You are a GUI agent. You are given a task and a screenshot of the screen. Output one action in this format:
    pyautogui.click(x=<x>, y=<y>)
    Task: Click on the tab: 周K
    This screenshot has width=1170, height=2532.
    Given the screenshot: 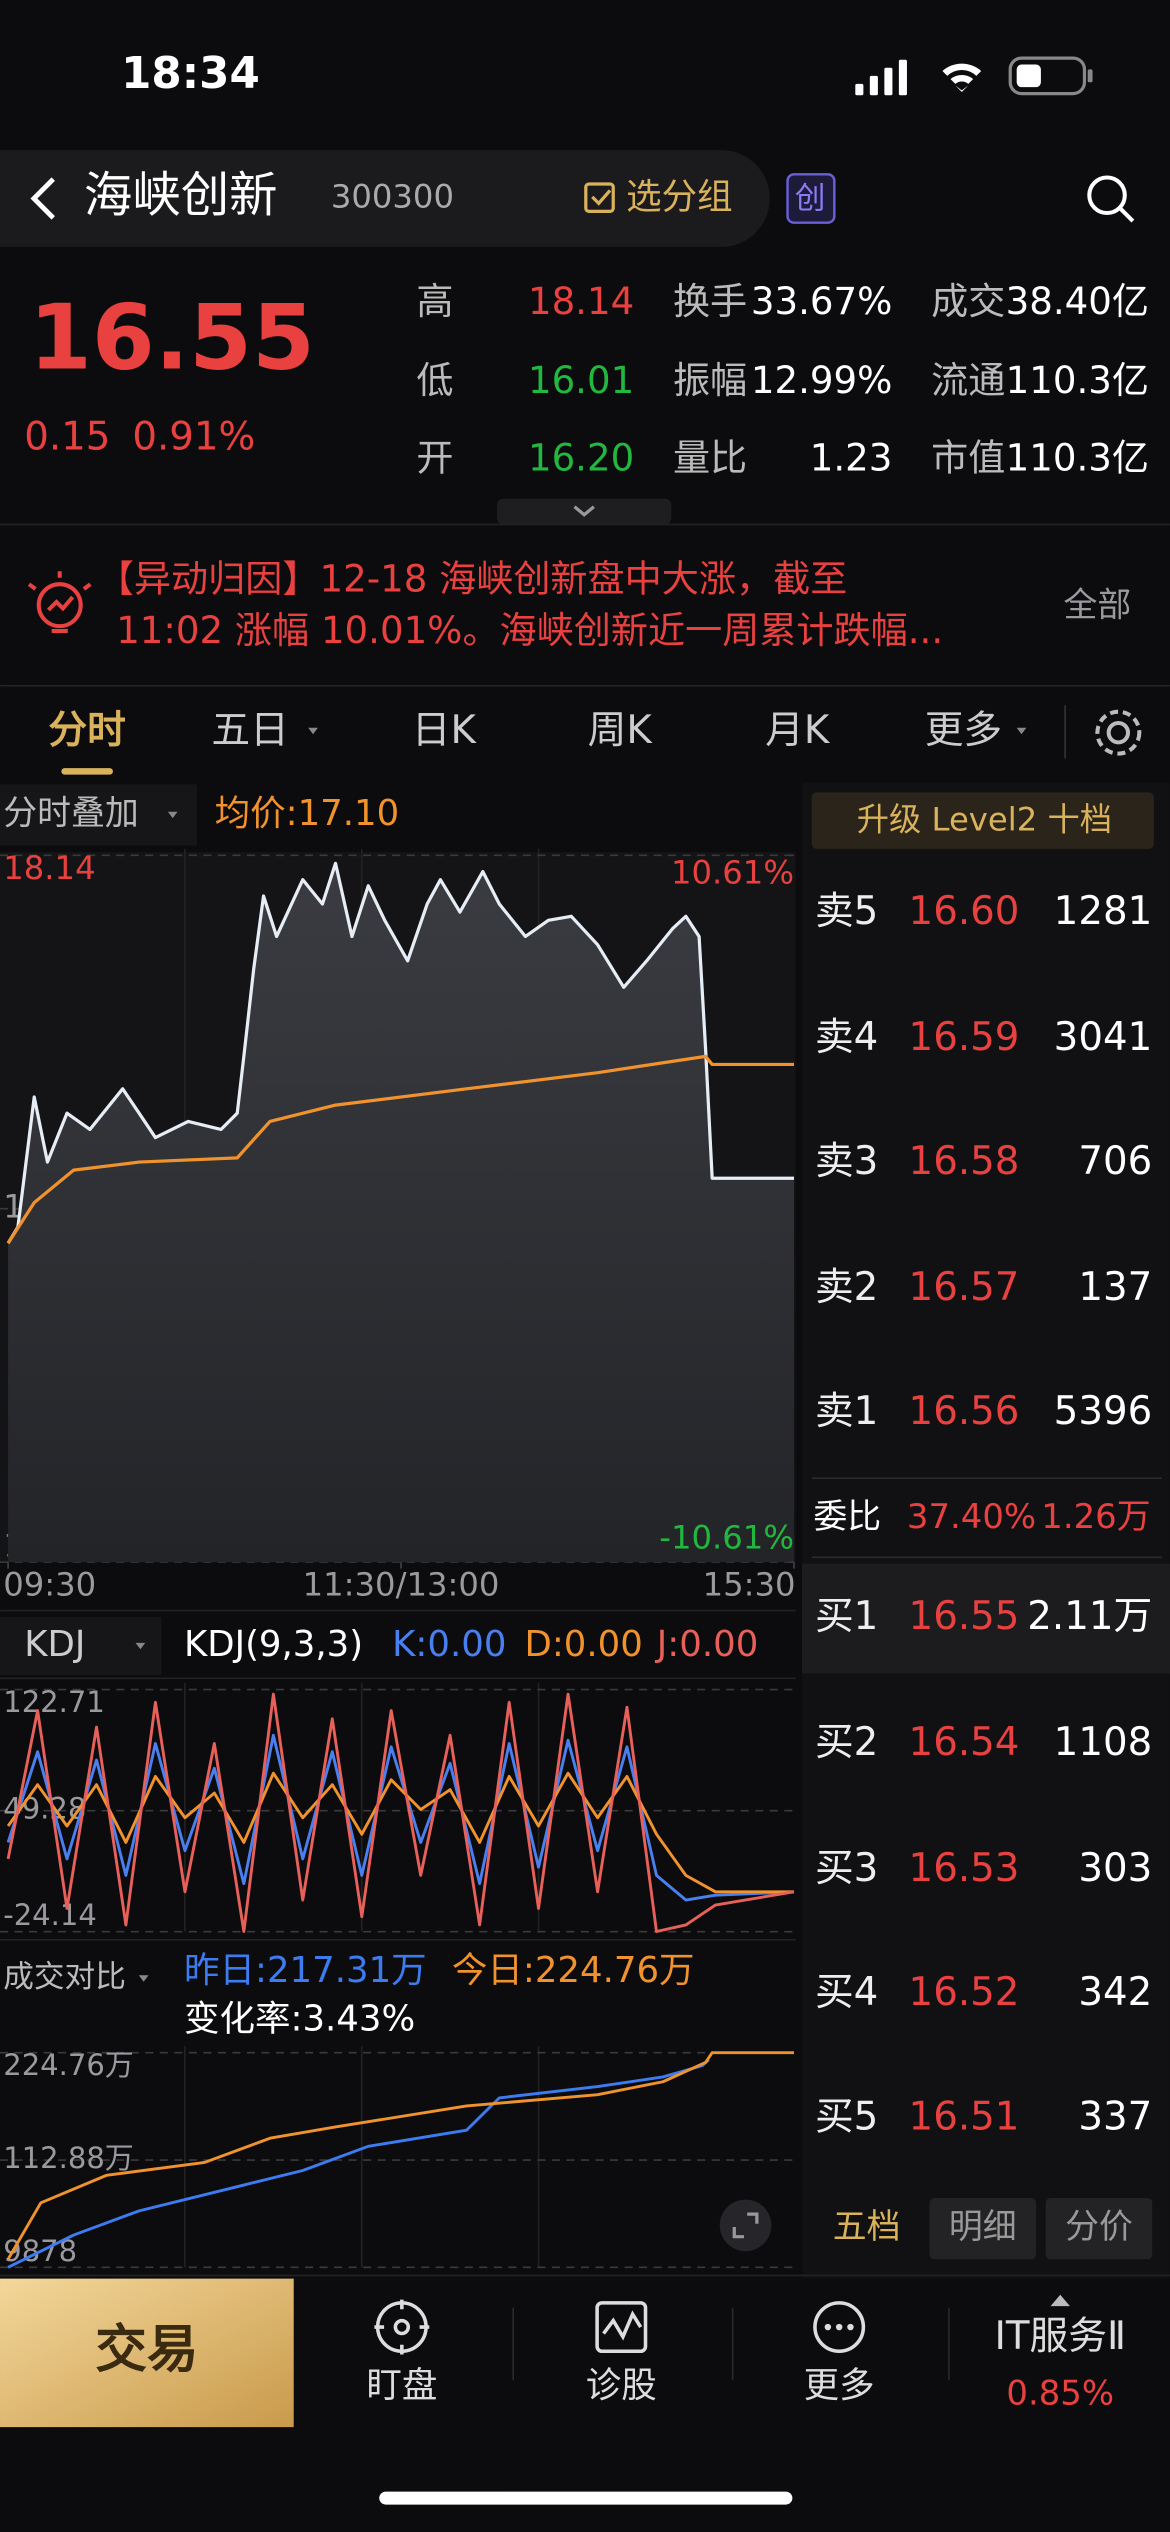 What is the action you would take?
    pyautogui.click(x=621, y=730)
    